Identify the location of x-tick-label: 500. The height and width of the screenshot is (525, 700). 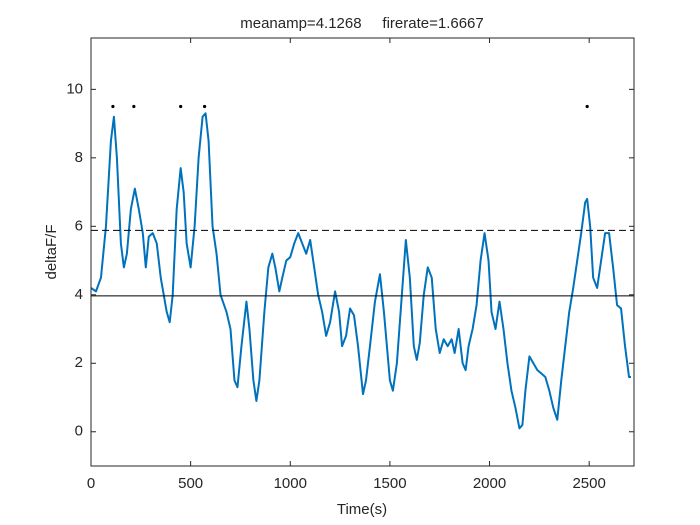
(190, 483).